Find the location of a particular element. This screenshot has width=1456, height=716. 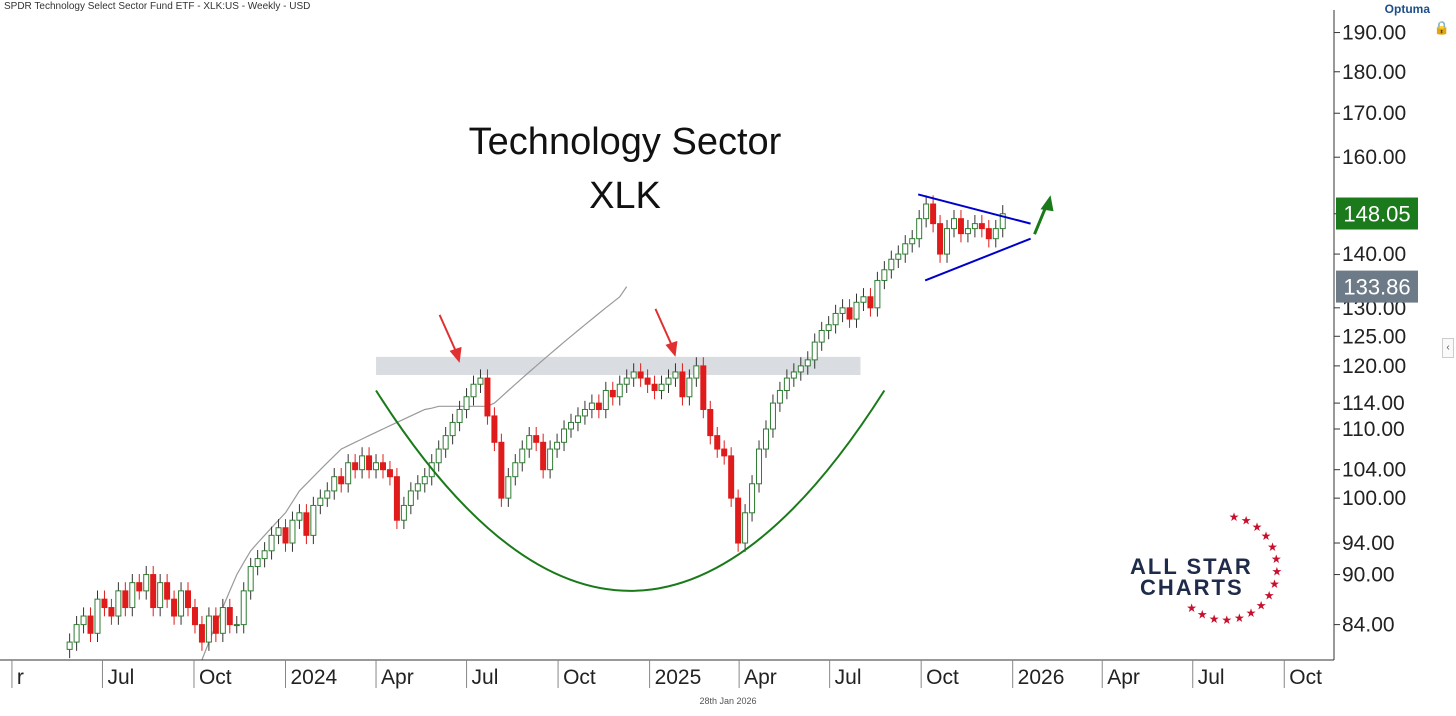

chevron-left-icon: ‹ is located at coordinates (1448, 348).